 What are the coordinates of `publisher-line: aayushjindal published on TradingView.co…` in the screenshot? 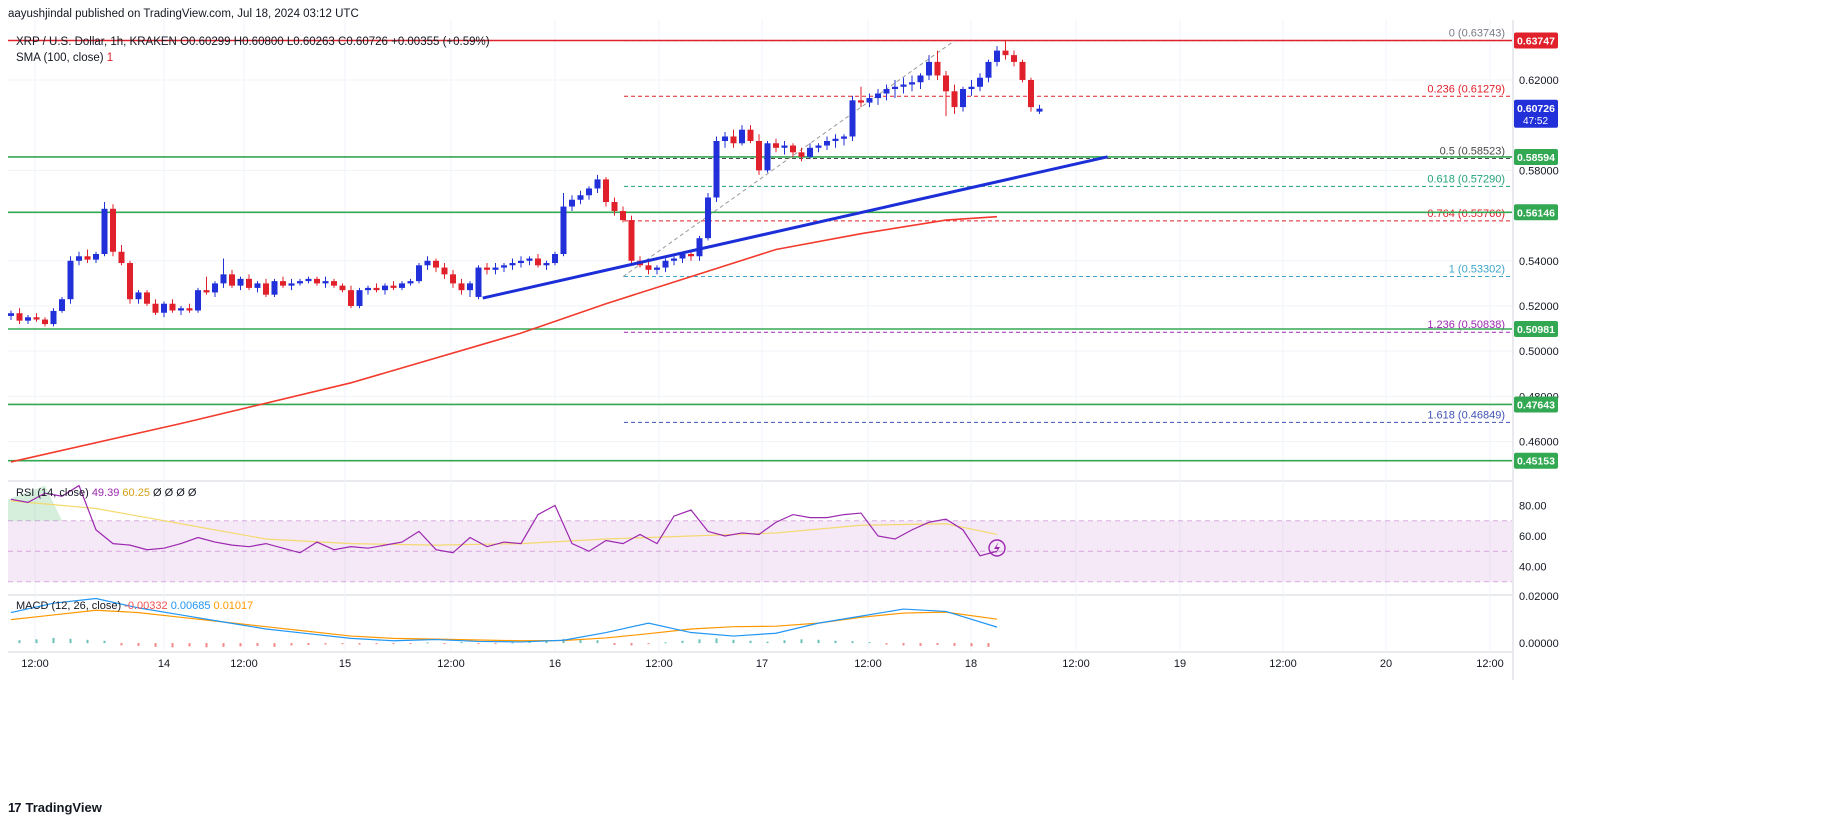 It's located at (183, 14).